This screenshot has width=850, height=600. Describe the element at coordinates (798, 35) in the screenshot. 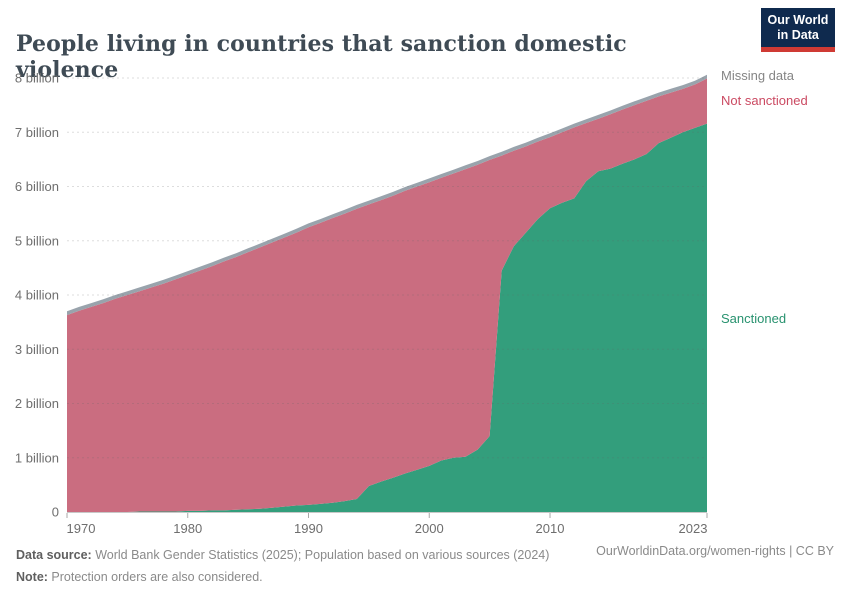

I see `owid-logo-line2: in Data` at that location.